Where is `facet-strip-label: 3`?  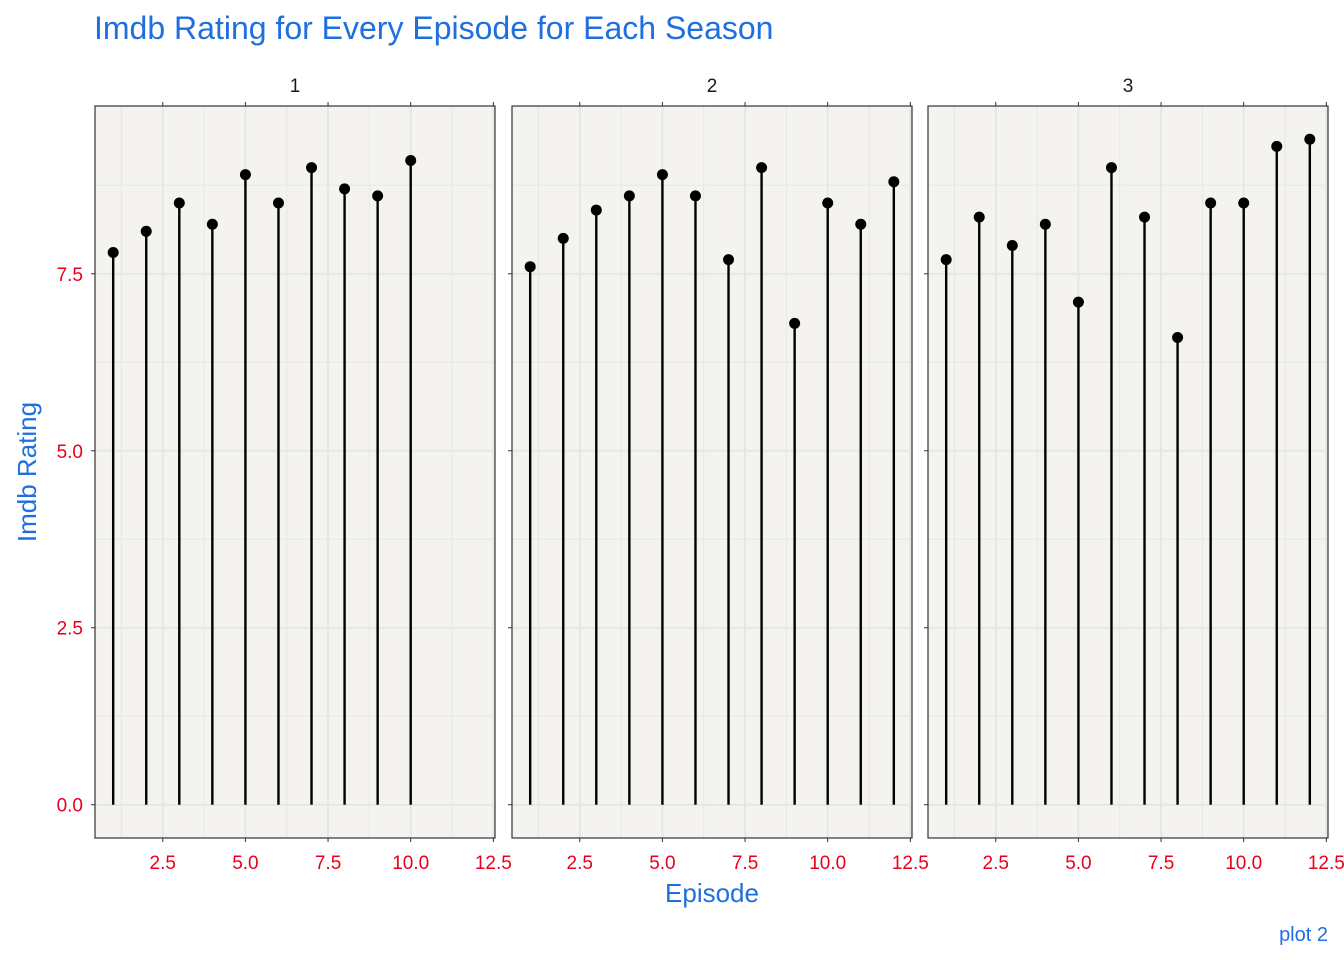
facet-strip-label: 3 is located at coordinates (1128, 86).